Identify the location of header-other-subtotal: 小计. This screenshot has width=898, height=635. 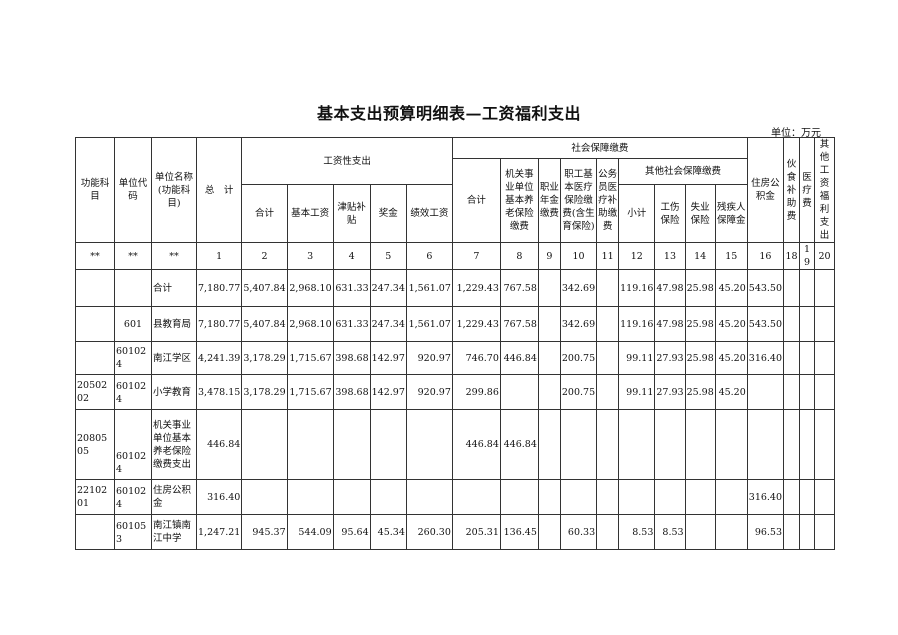
(637, 213).